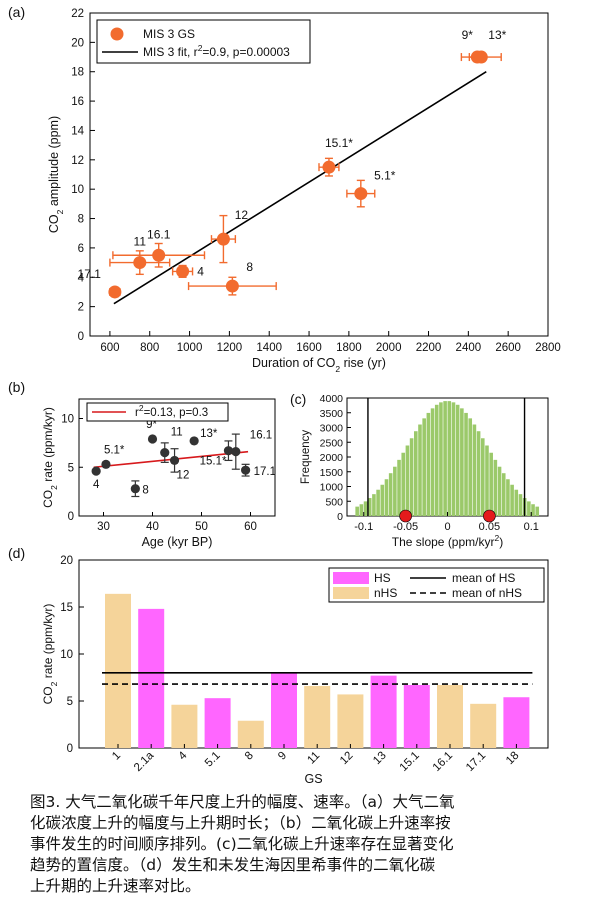 This screenshot has width=606, height=900. I want to click on y-tick-label: 1500, so click(332, 473).